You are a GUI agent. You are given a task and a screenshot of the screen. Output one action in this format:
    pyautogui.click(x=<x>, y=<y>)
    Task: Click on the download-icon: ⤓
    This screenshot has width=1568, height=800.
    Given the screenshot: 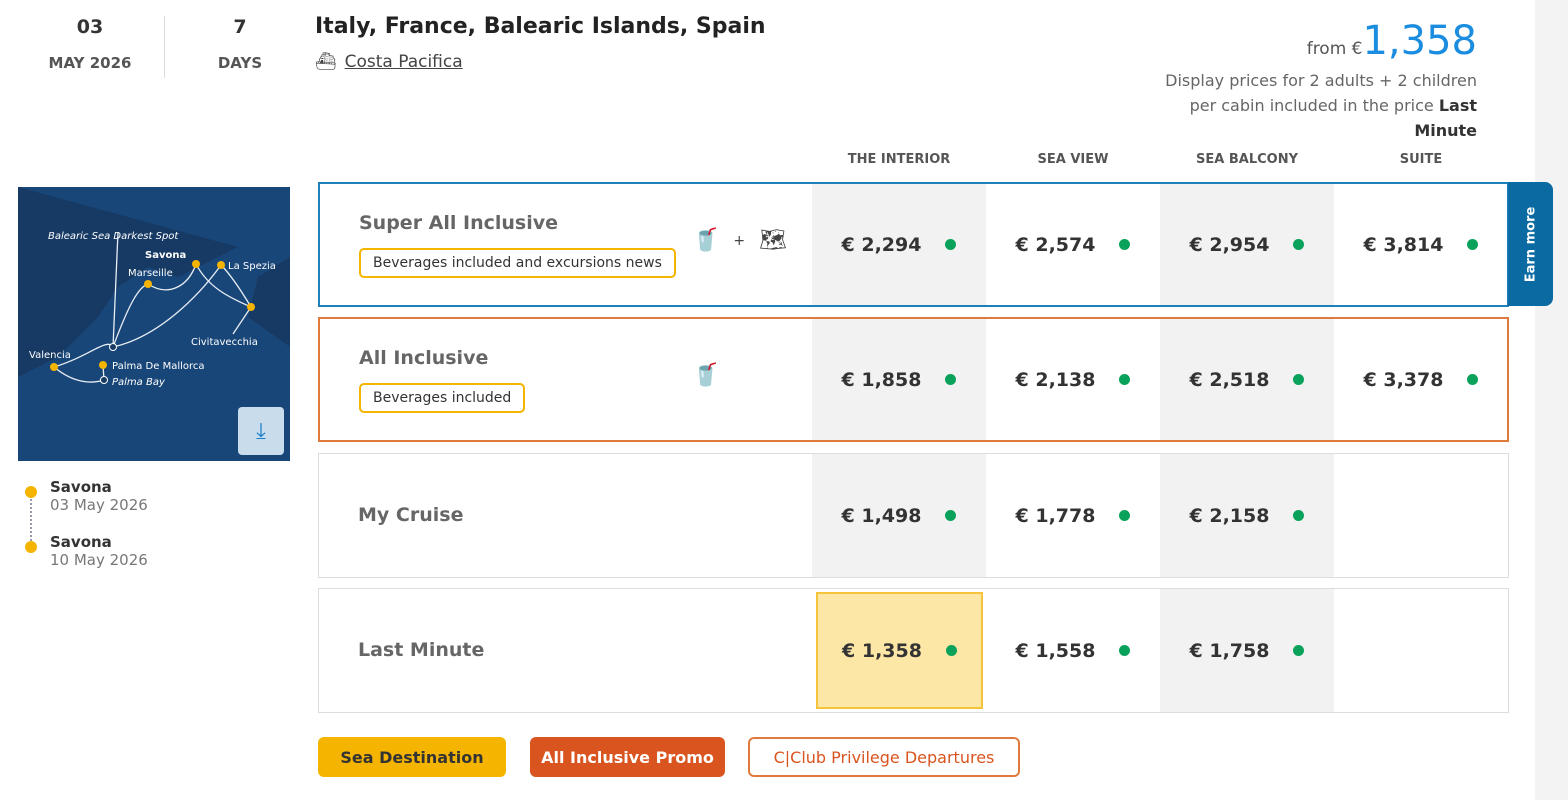 What is the action you would take?
    pyautogui.click(x=261, y=431)
    